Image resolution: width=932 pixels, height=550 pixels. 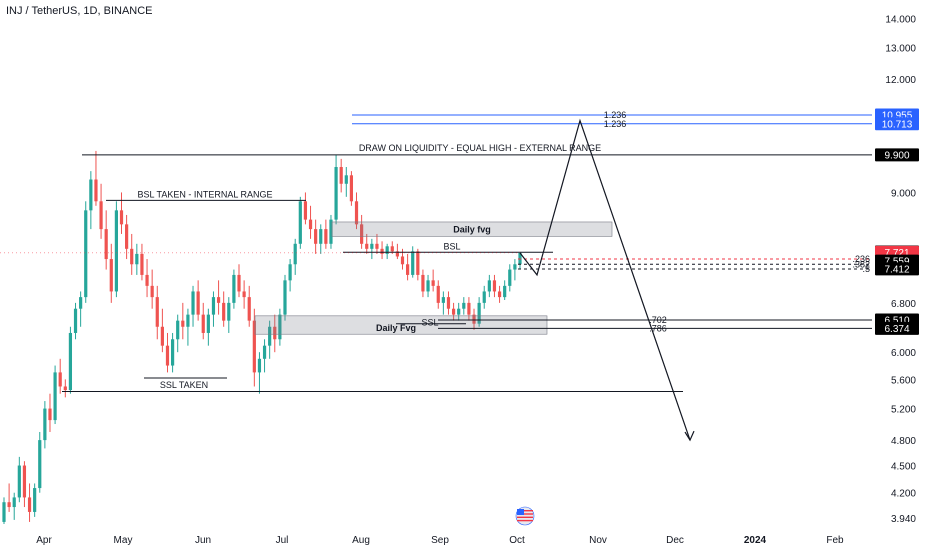 What do you see at coordinates (896, 321) in the screenshot?
I see `price-tag-label: 6.510` at bounding box center [896, 321].